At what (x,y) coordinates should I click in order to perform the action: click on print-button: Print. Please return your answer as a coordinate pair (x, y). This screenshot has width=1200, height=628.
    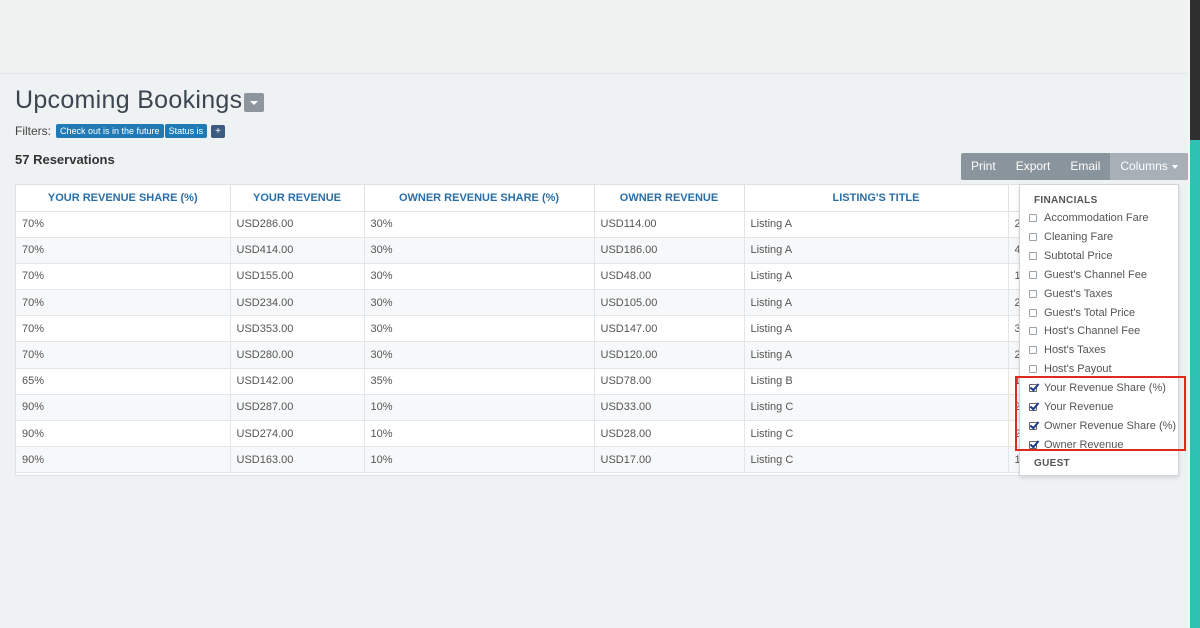
    Looking at the image, I should click on (983, 166).